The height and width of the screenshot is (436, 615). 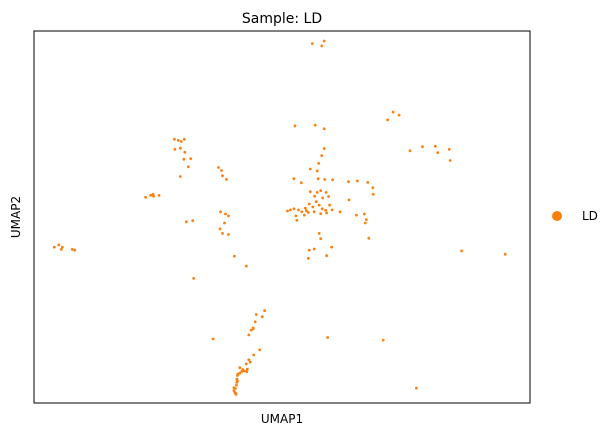 What do you see at coordinates (575, 216) in the screenshot?
I see `legend: LD` at bounding box center [575, 216].